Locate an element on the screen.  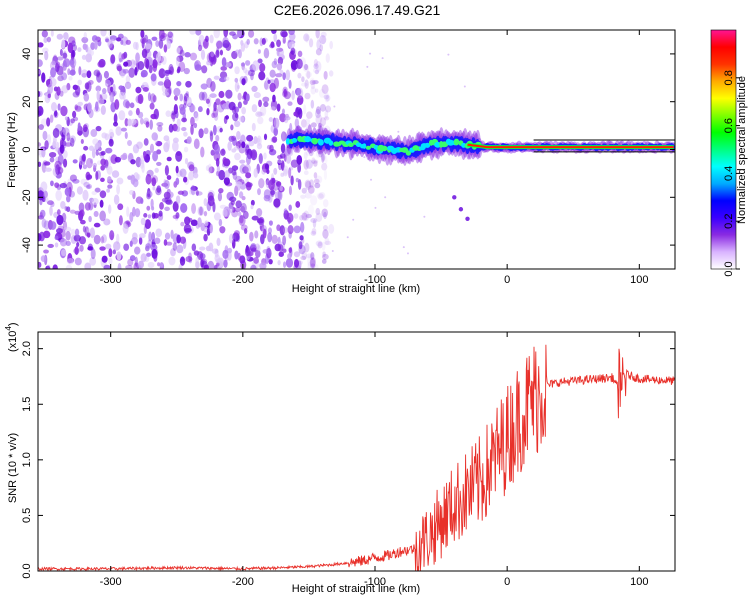
snr-scale-label: (x104) is located at coordinates (11, 337).